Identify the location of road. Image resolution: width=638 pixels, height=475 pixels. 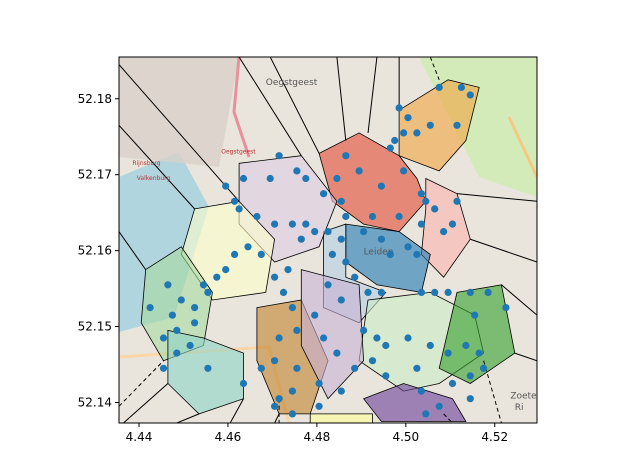
(522, 147).